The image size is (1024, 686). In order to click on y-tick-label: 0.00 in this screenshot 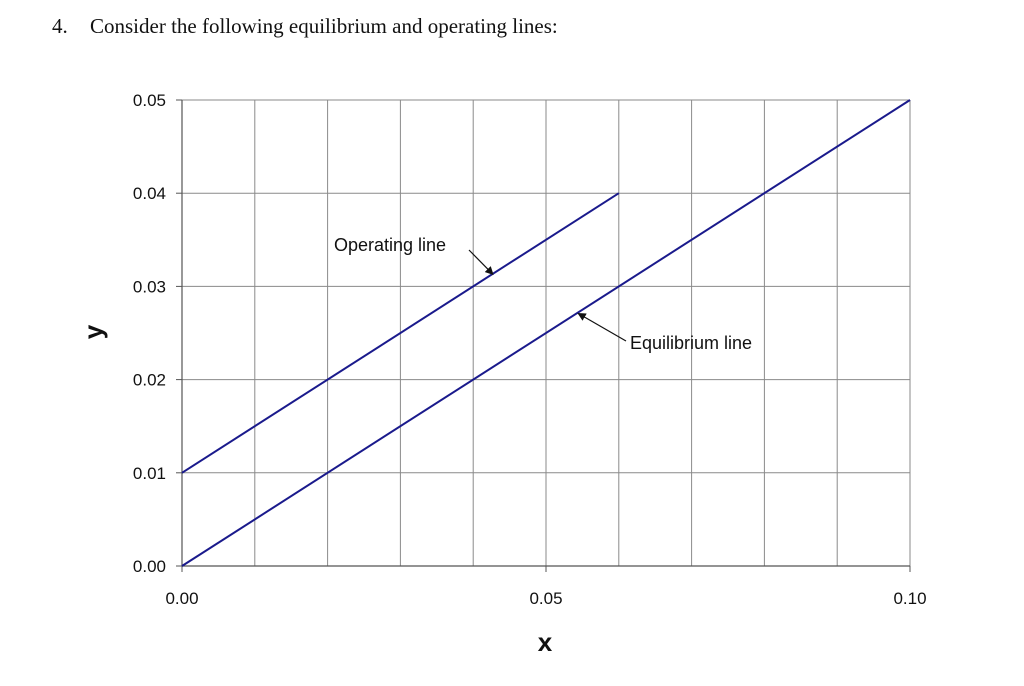, I will do `click(149, 566)`.